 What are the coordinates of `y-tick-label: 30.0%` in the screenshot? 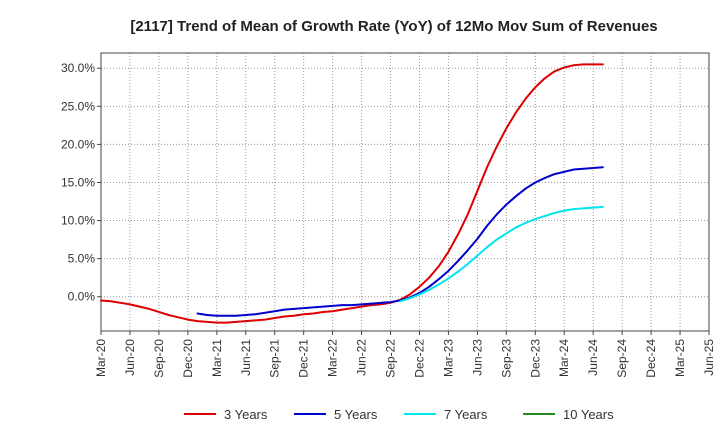 It's located at (78, 68).